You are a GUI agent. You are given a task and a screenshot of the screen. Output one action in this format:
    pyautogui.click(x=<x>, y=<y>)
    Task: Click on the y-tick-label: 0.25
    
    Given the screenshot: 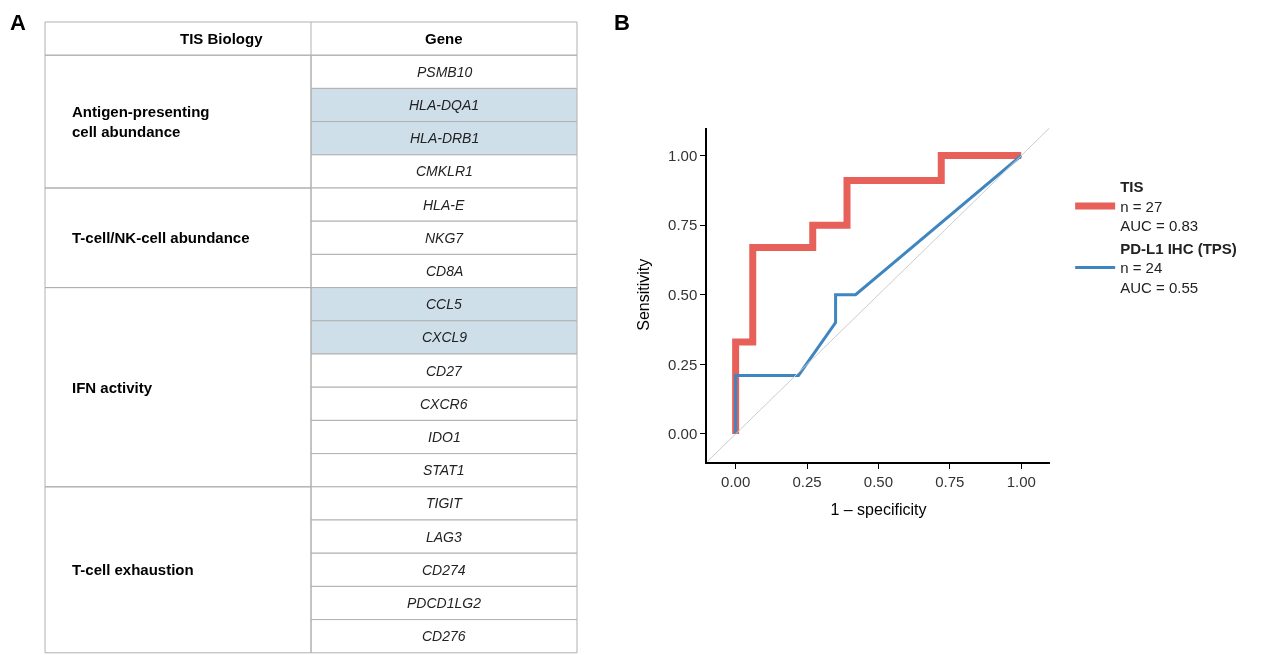 What is the action you would take?
    pyautogui.click(x=683, y=364)
    